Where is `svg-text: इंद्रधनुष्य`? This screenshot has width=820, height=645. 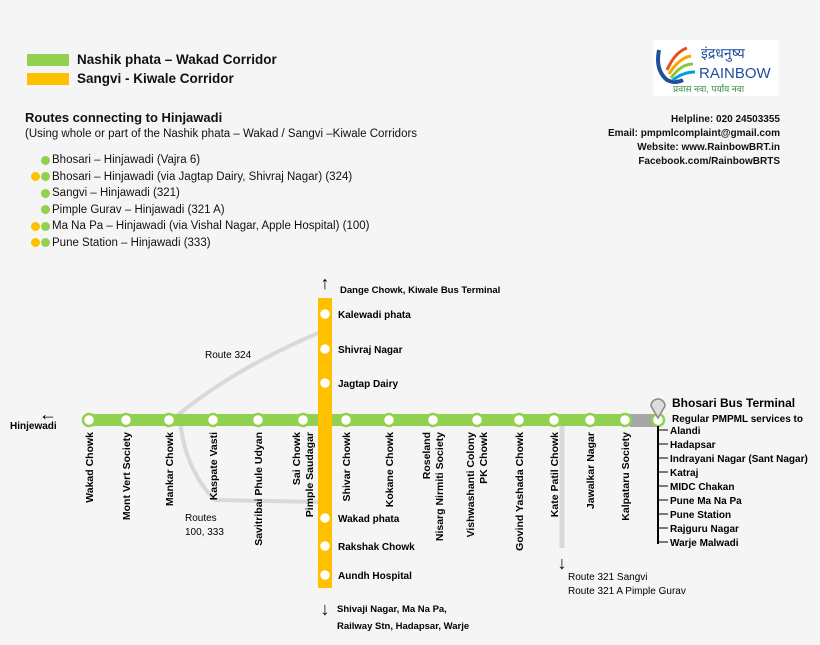
svg-text: इंद्रधनुष्य is located at coordinates (723, 53).